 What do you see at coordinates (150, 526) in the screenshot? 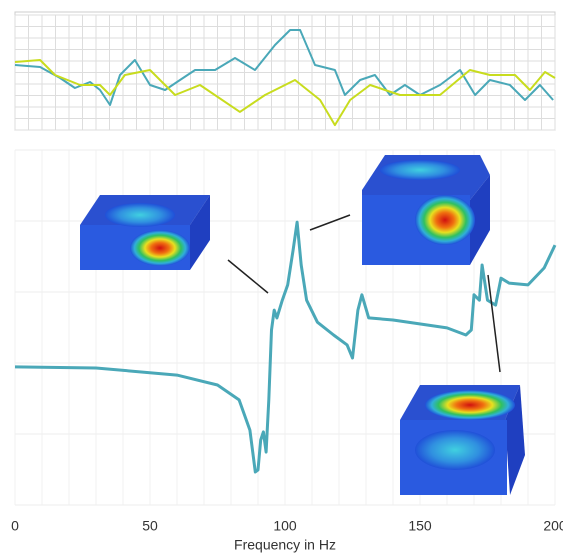
I see `x-tick-label: 50` at bounding box center [150, 526].